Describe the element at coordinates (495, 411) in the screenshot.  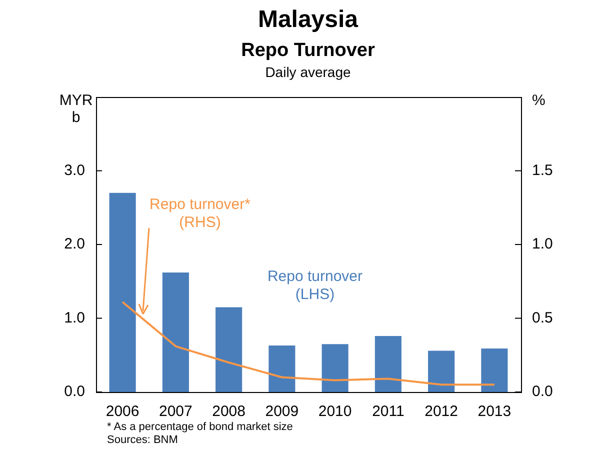
I see `x-tick-label: 2013` at that location.